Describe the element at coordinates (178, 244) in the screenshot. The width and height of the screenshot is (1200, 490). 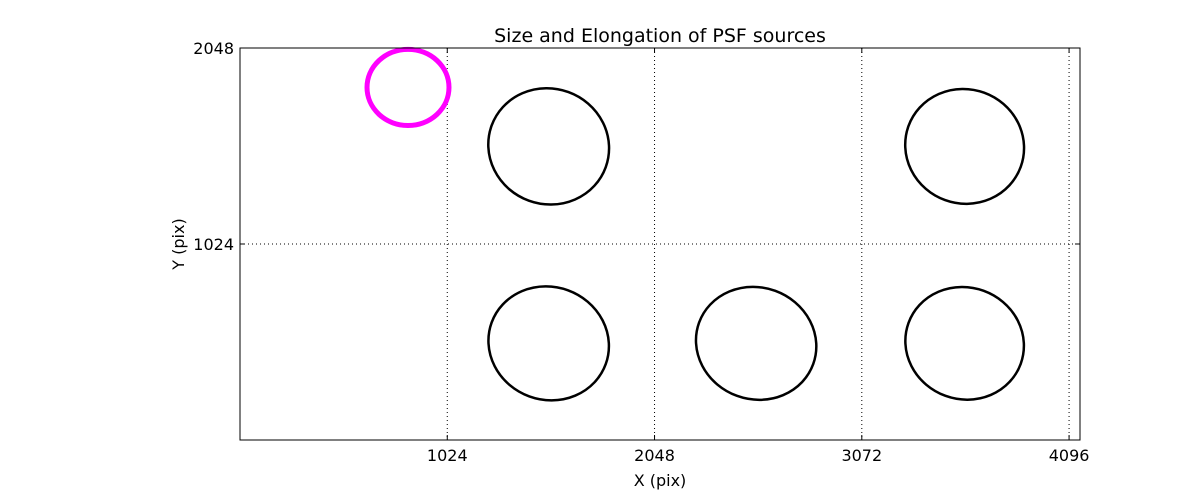
I see `y-axis-label: Y (pix)` at that location.